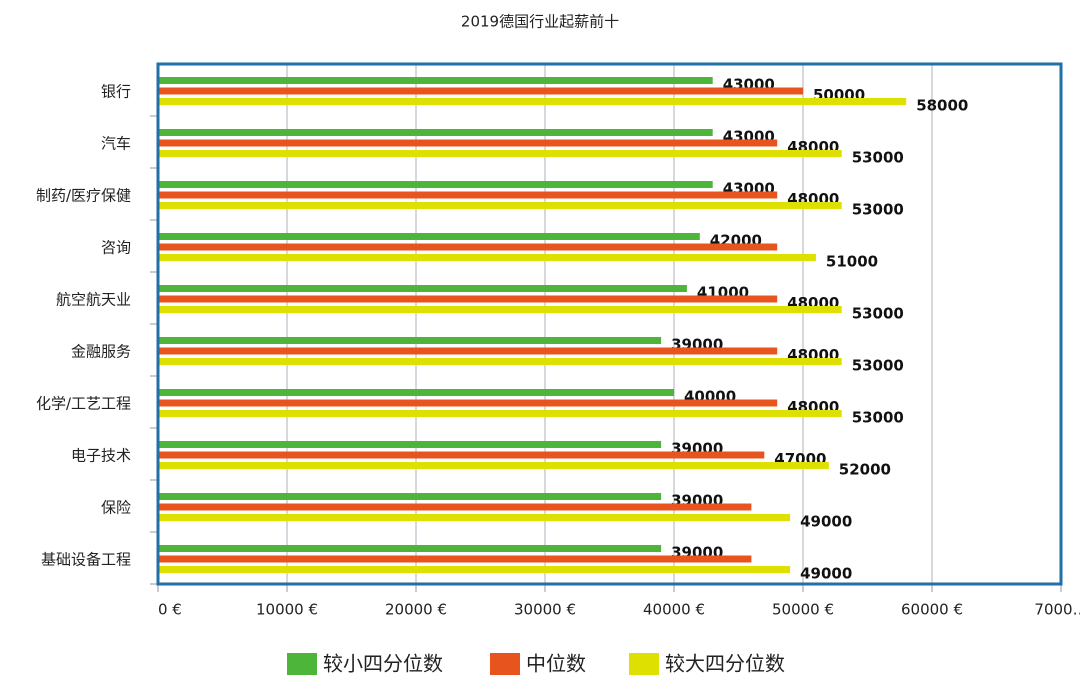  What do you see at coordinates (416, 610) in the screenshot?
I see `x-tick-label: 20000 €` at bounding box center [416, 610].